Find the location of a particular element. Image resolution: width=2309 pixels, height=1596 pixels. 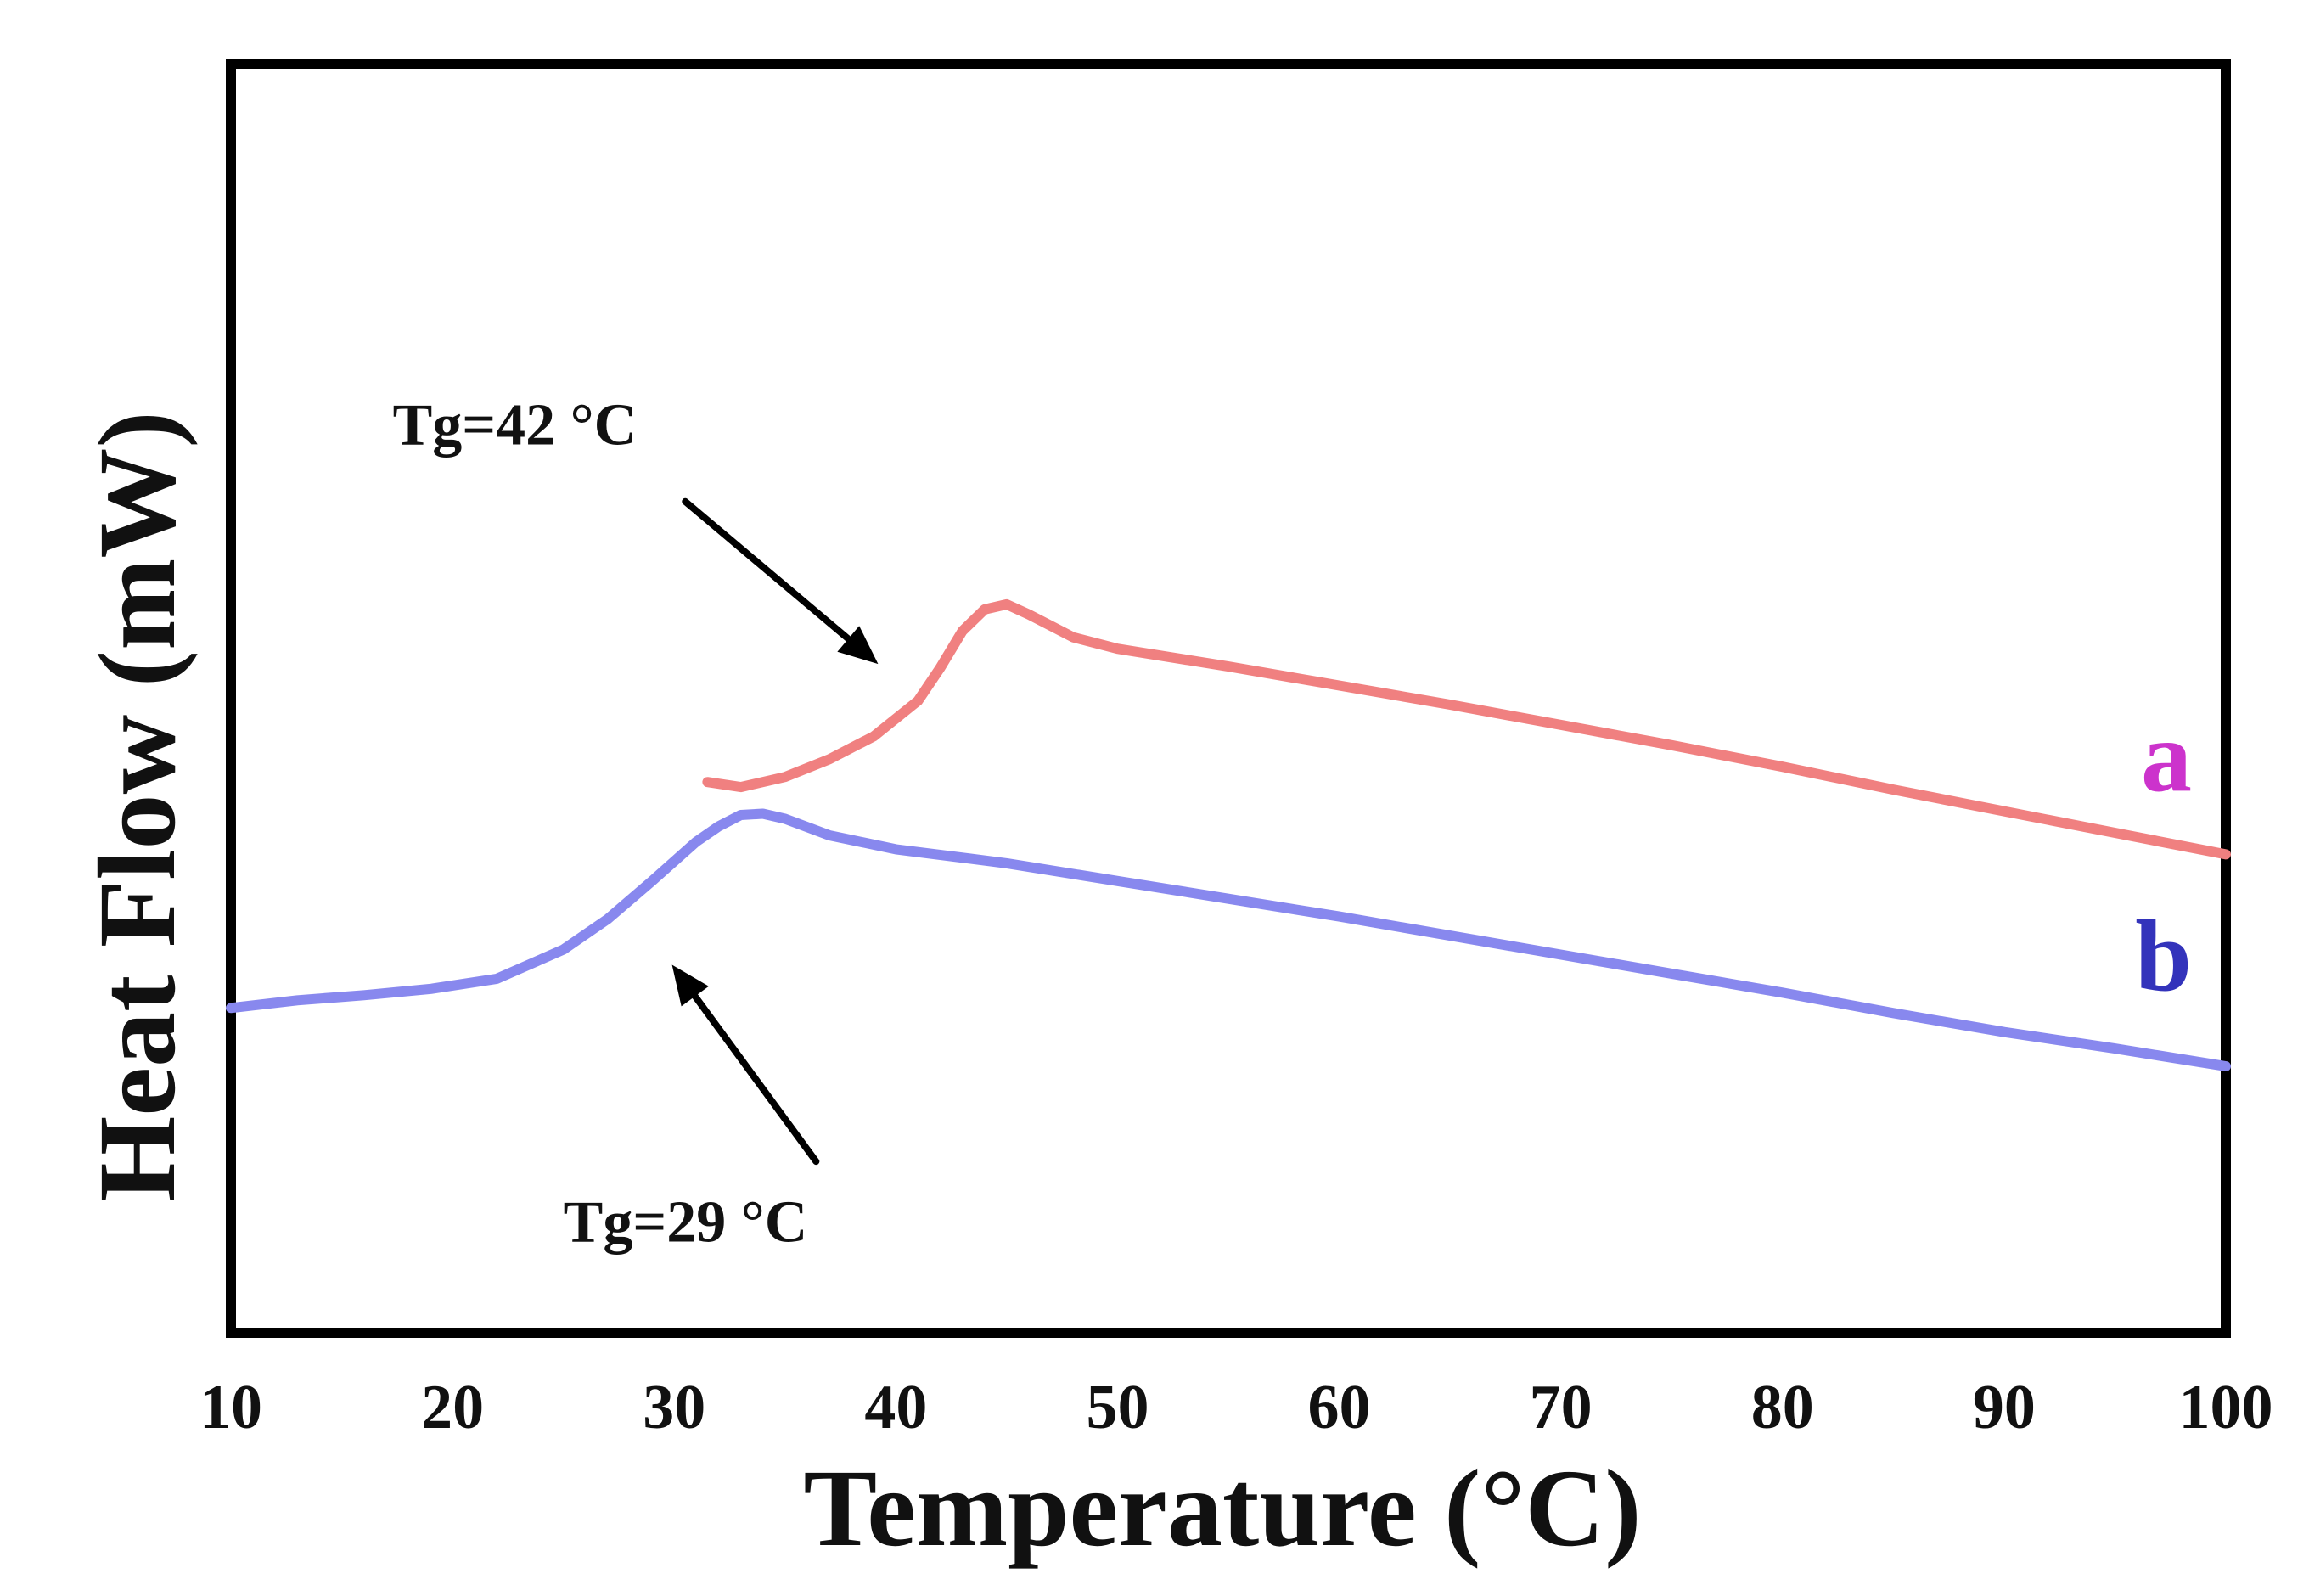

x-tick-label-50: 50 is located at coordinates (1117, 1407).